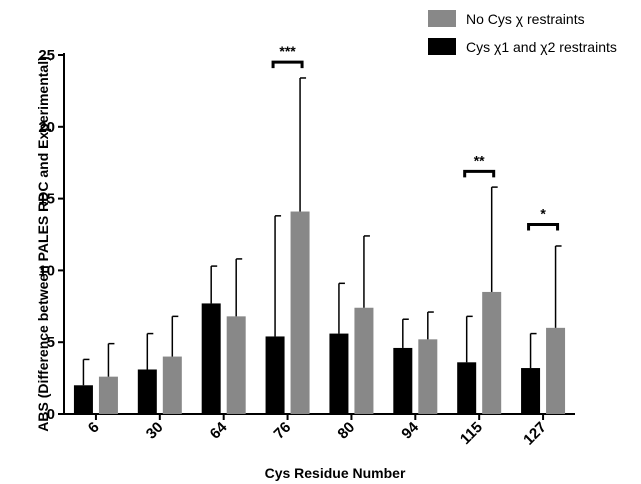  What do you see at coordinates (94, 428) in the screenshot?
I see `x-tick-label: 6` at bounding box center [94, 428].